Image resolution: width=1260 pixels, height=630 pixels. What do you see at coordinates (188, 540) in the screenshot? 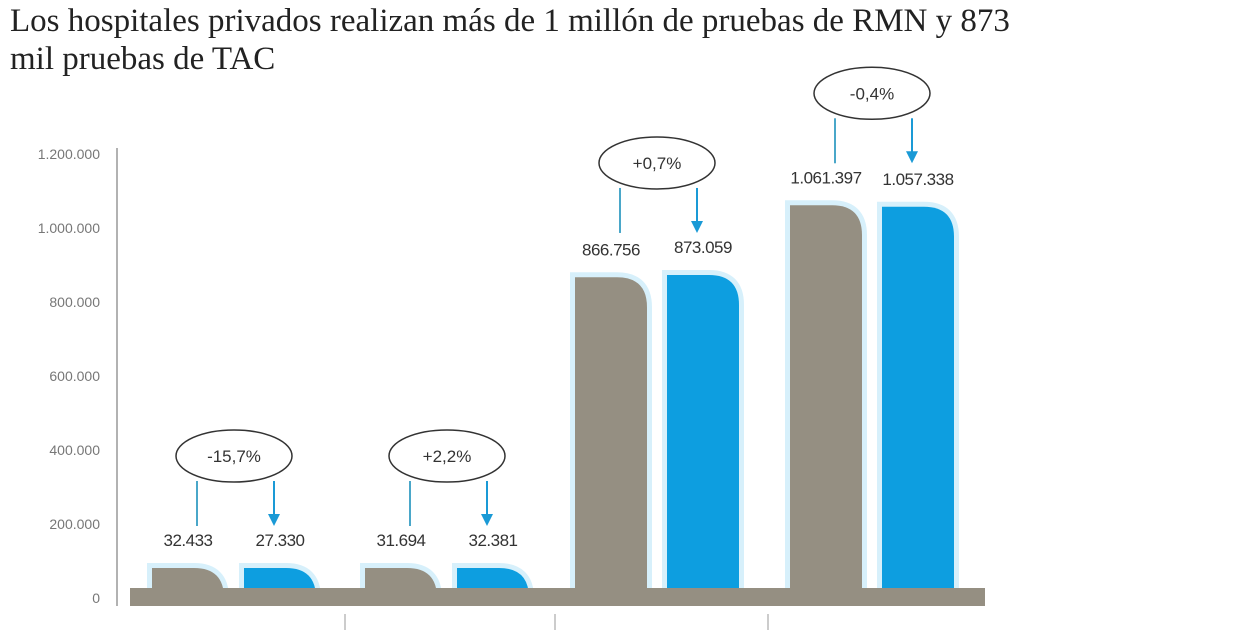
I see `data-label: 32.433` at bounding box center [188, 540].